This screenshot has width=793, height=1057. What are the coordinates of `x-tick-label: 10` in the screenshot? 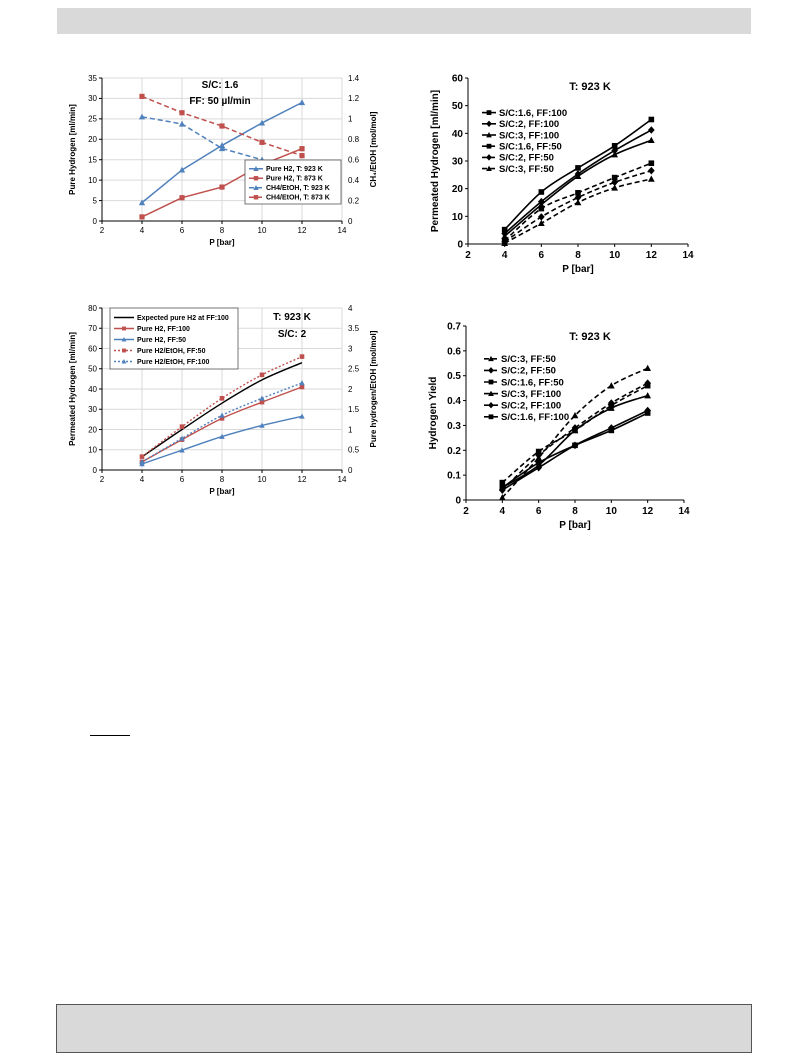 It's located at (262, 479).